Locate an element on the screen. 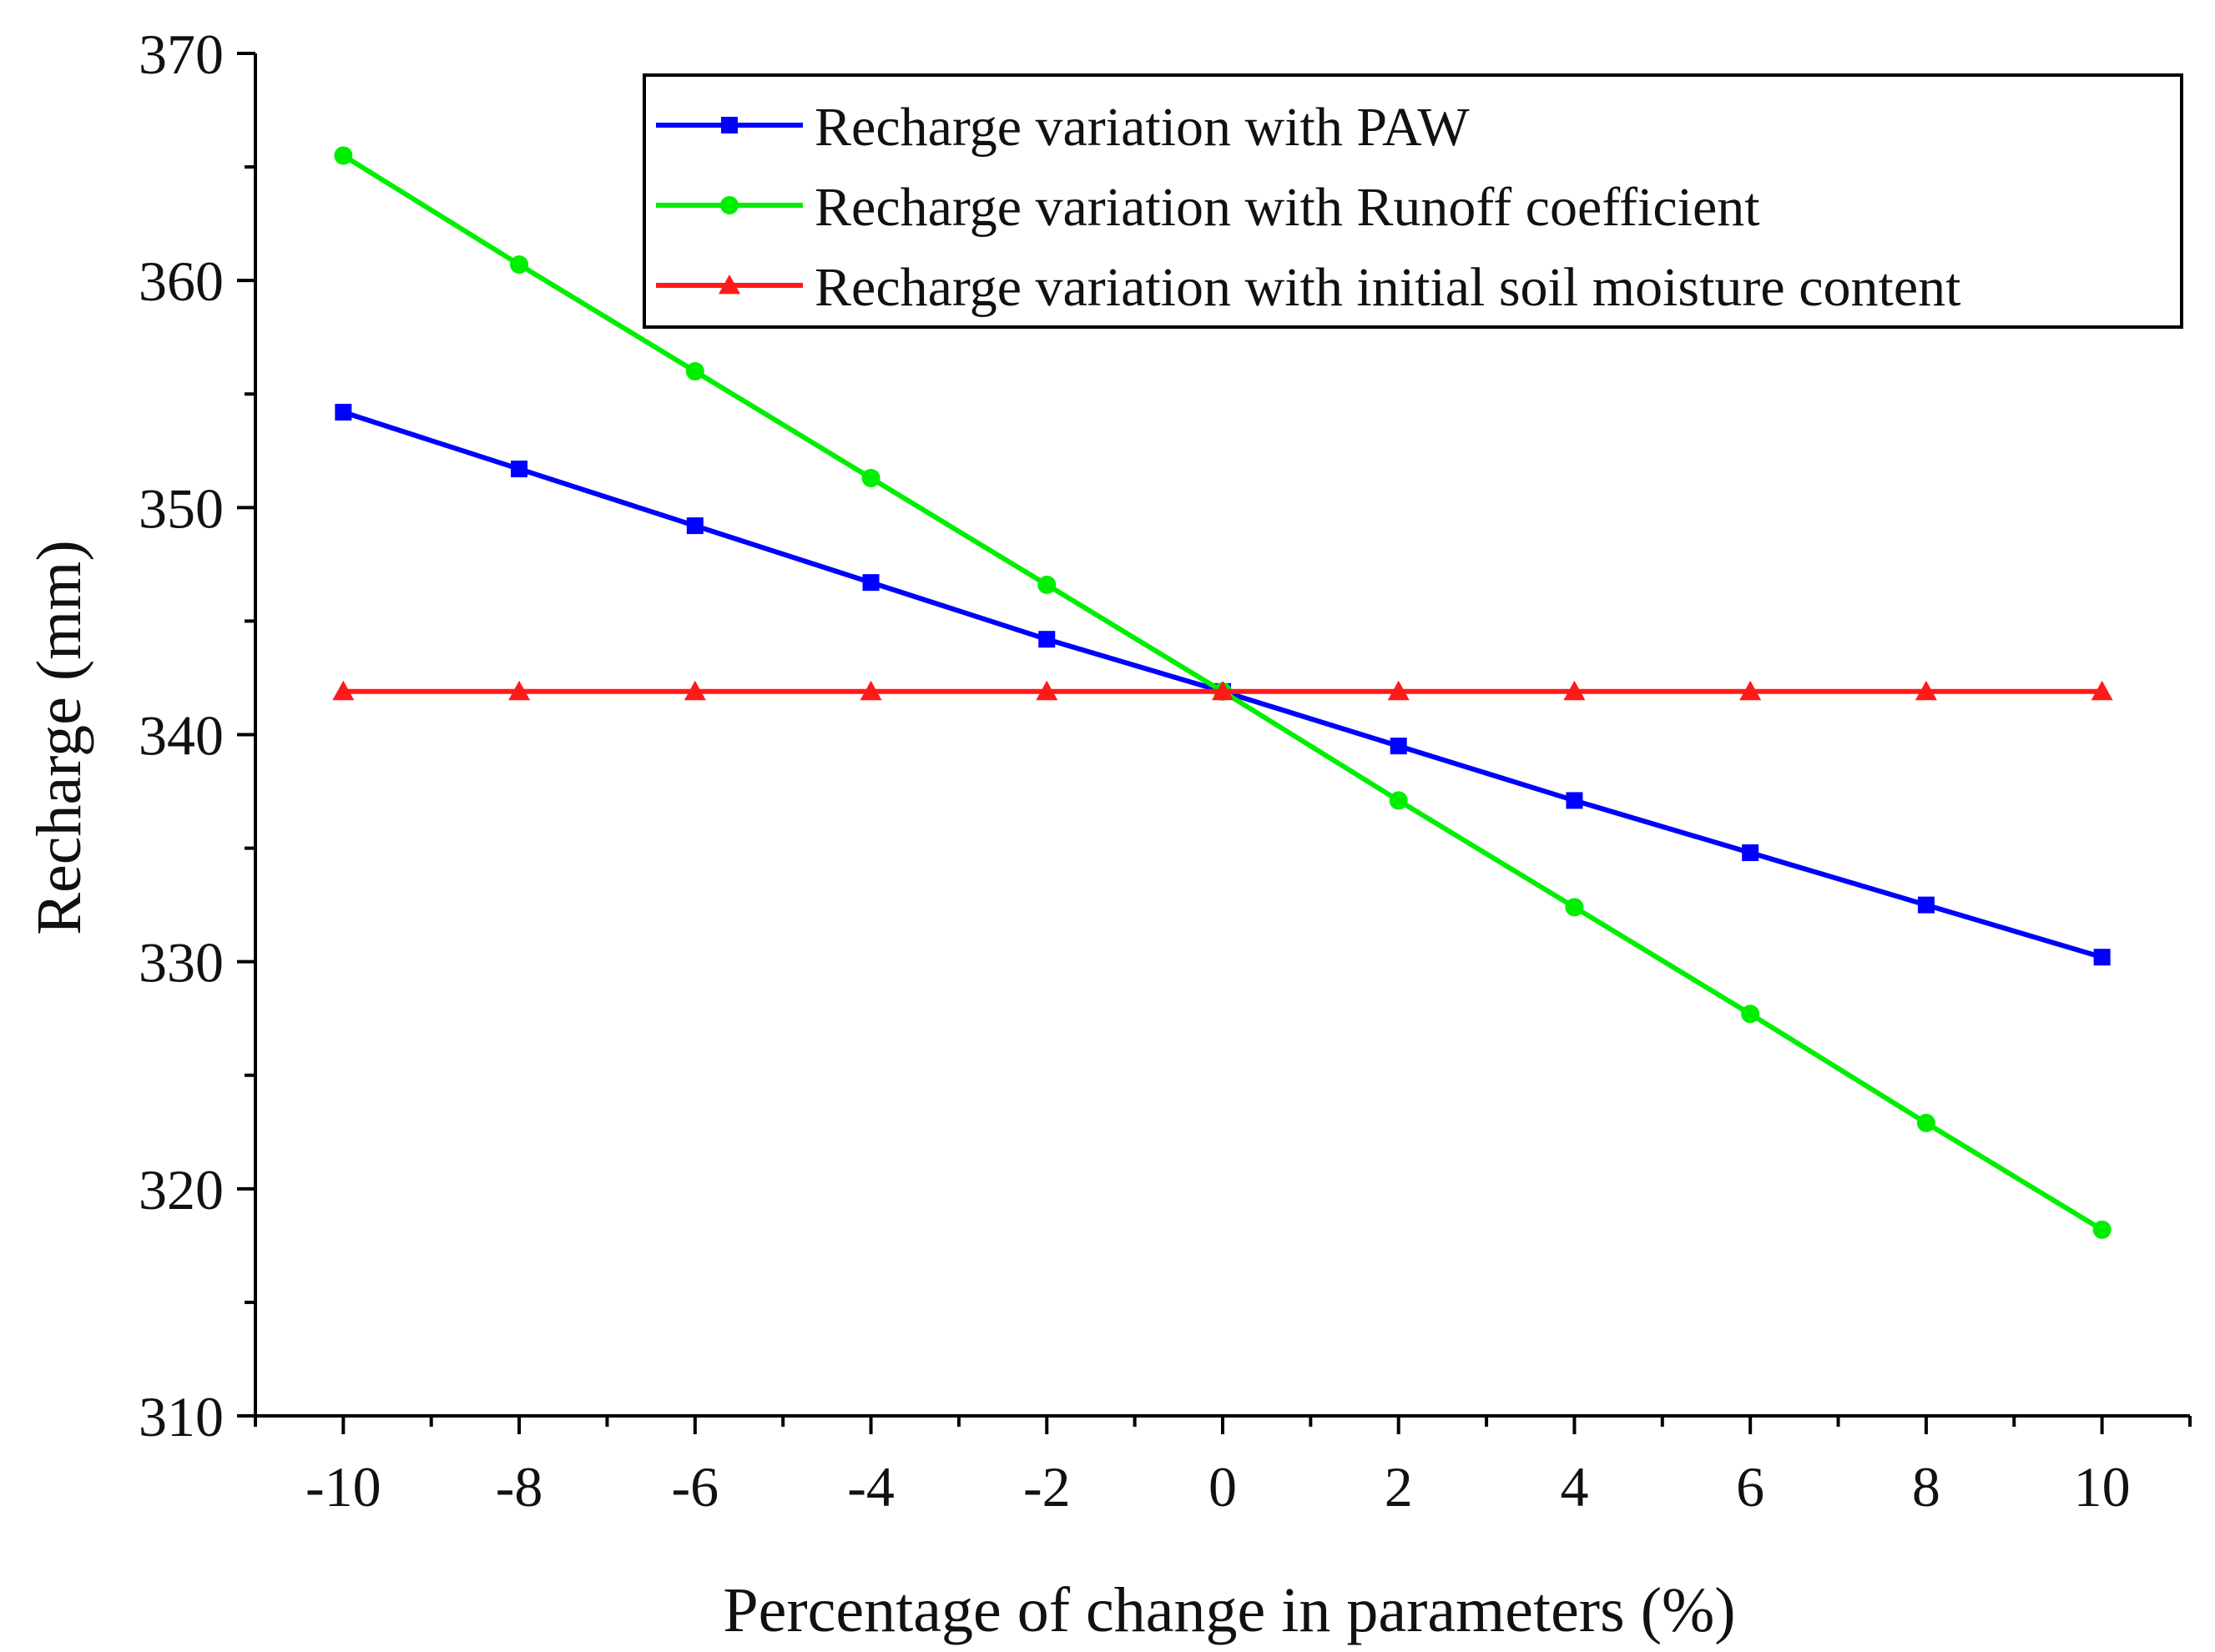  x-tick-label: -2 is located at coordinates (1047, 1487).